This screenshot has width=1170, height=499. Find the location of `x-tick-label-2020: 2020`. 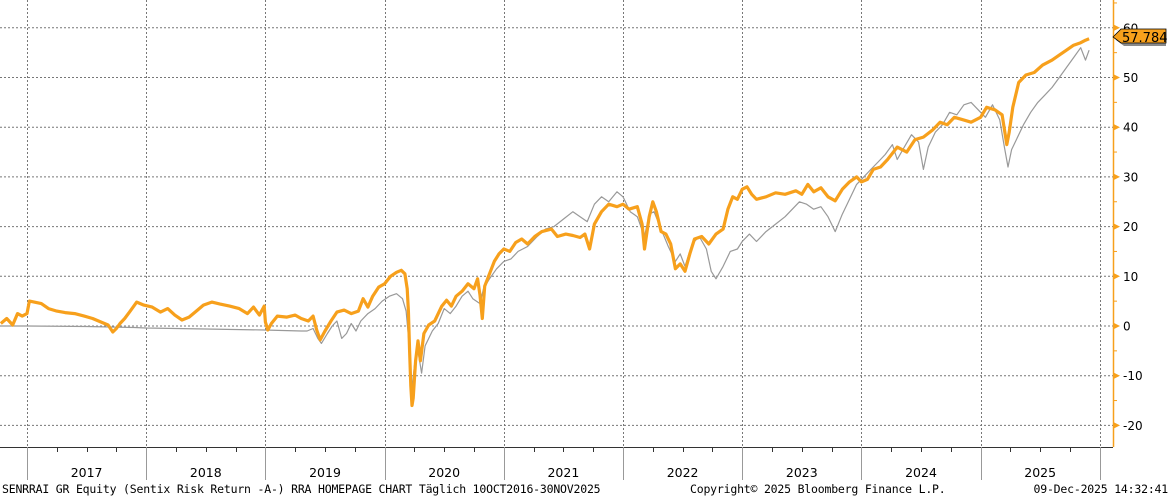

x-tick-label-2020: 2020 is located at coordinates (444, 472).